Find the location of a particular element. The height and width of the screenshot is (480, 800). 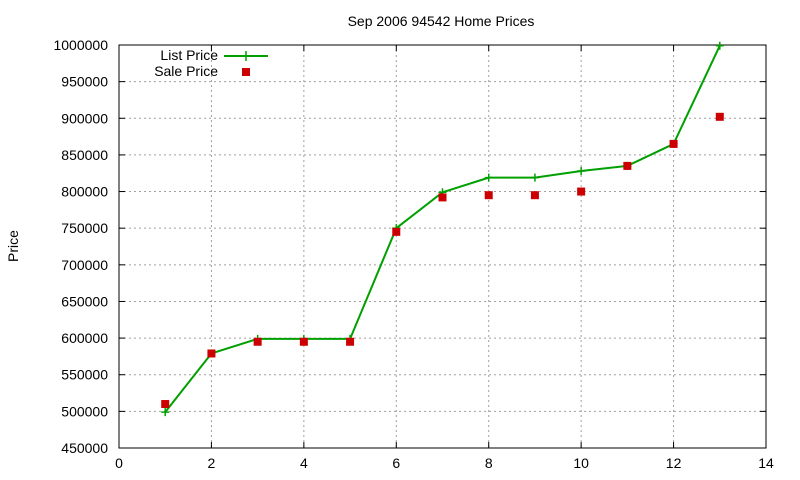

y-tick-label: 450000 is located at coordinates (84, 448).